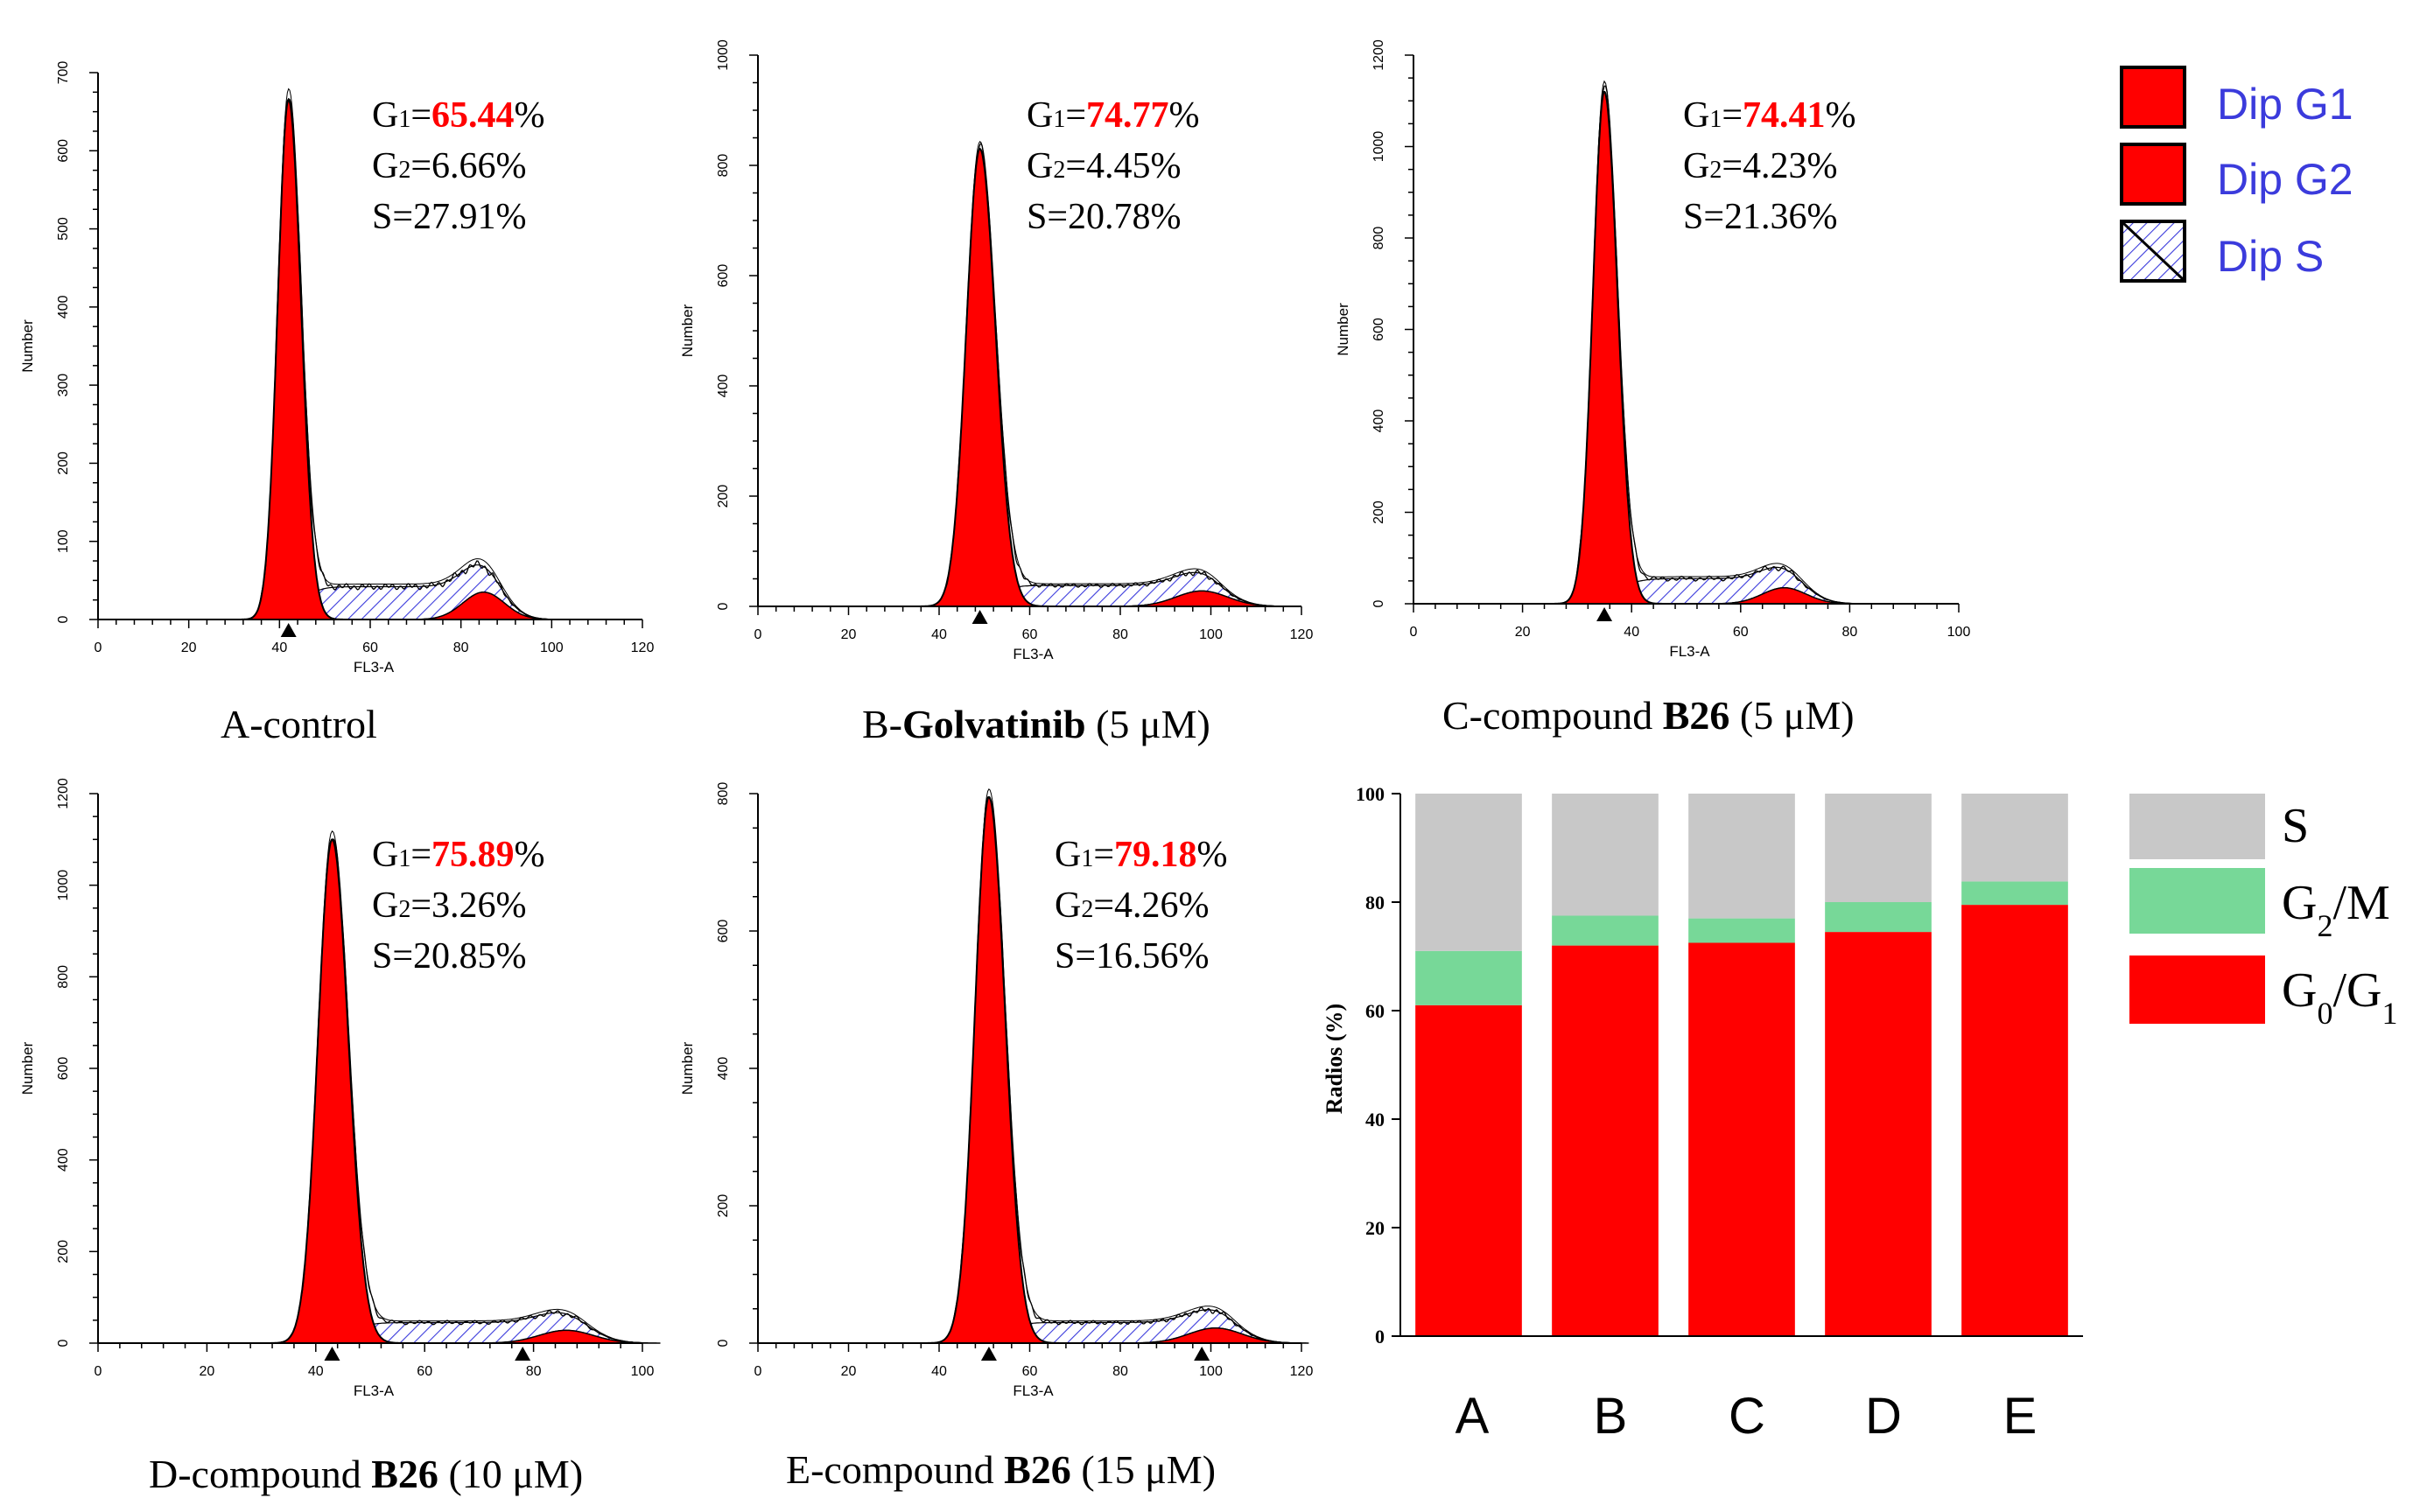 This screenshot has height=1512, width=2434. What do you see at coordinates (1143, 1469) in the screenshot?
I see `caption-suffix: (15 μM)` at bounding box center [1143, 1469].